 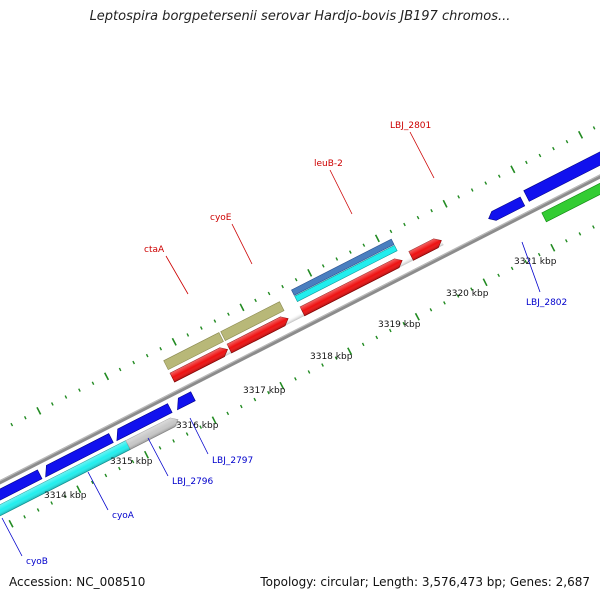 What do you see at coordinates (177, 275) in the screenshot?
I see `leader-ctaA` at bounding box center [177, 275].